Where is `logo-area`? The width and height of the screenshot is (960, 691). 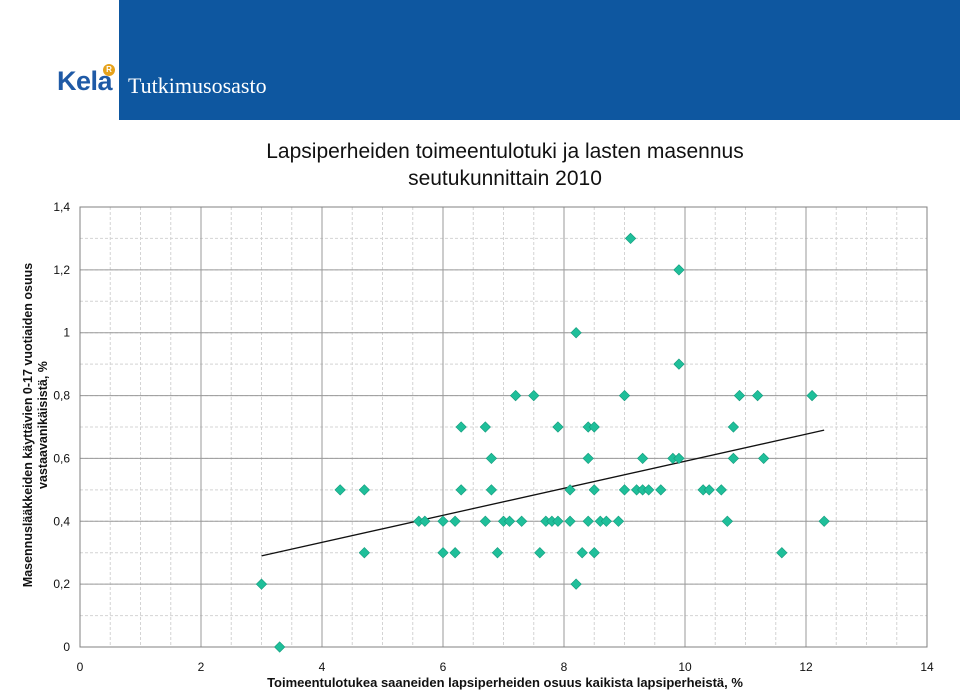
logo-area is located at coordinates (59, 60).